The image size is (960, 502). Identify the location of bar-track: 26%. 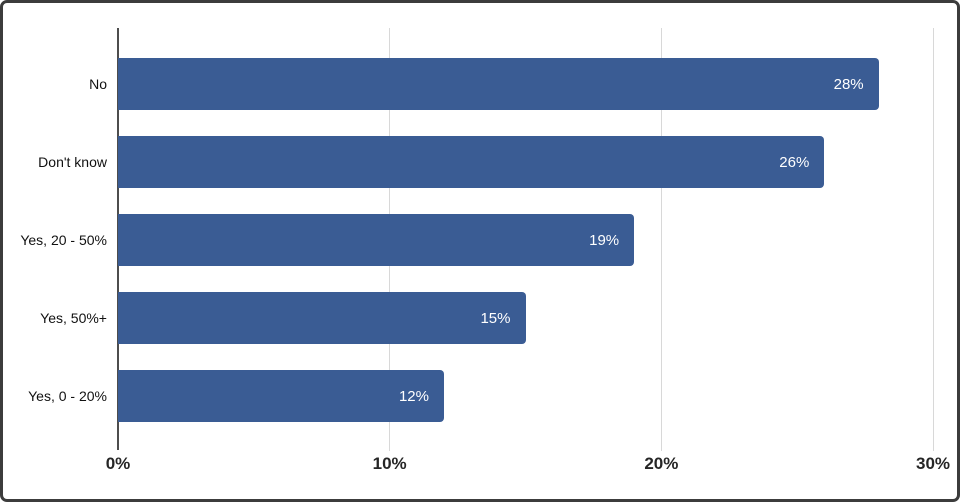
(525, 162).